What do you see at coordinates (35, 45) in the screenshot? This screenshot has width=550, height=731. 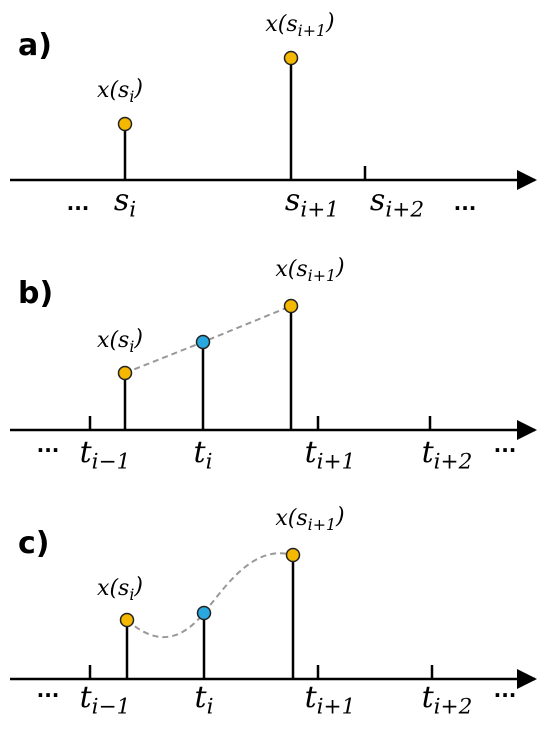 I see `panel-label: a)` at bounding box center [35, 45].